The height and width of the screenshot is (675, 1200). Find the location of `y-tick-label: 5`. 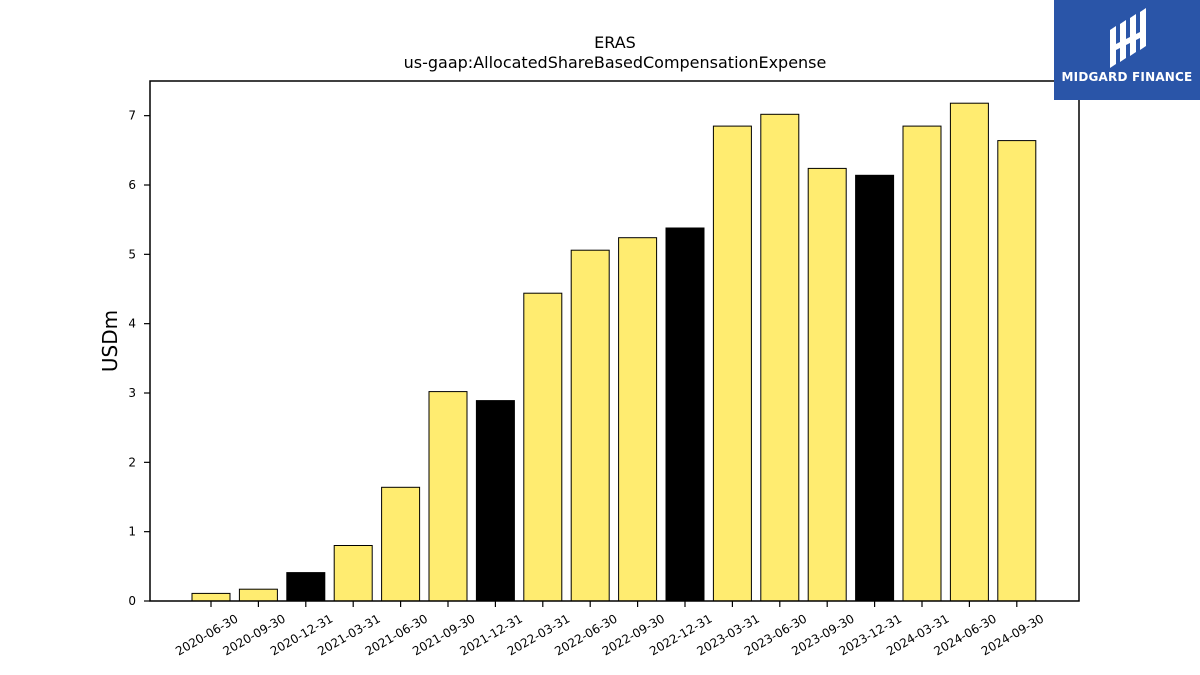

y-tick-label: 5 is located at coordinates (132, 254).